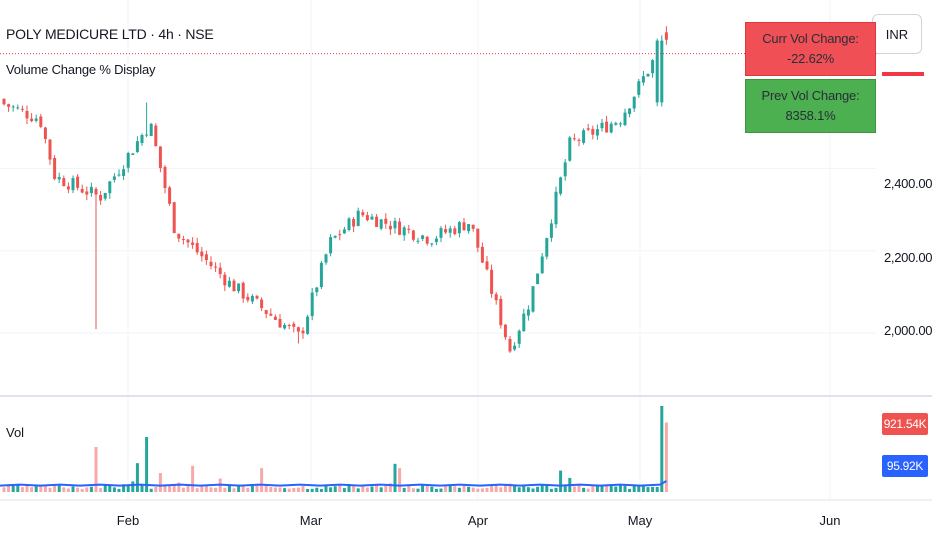 The image size is (932, 550). What do you see at coordinates (640, 520) in the screenshot?
I see `x-tick-label: May` at bounding box center [640, 520].